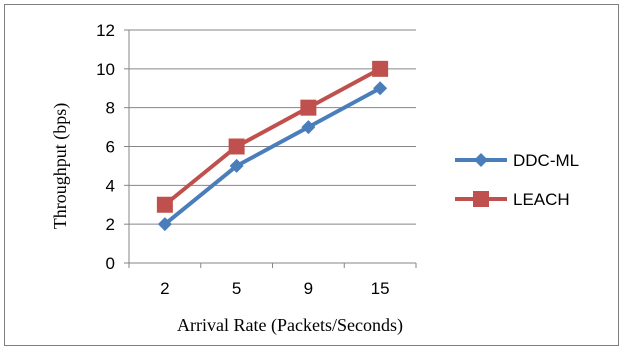 This screenshot has height=354, width=627. Describe the element at coordinates (546, 160) in the screenshot. I see `legend-label: DDC-ML` at that location.